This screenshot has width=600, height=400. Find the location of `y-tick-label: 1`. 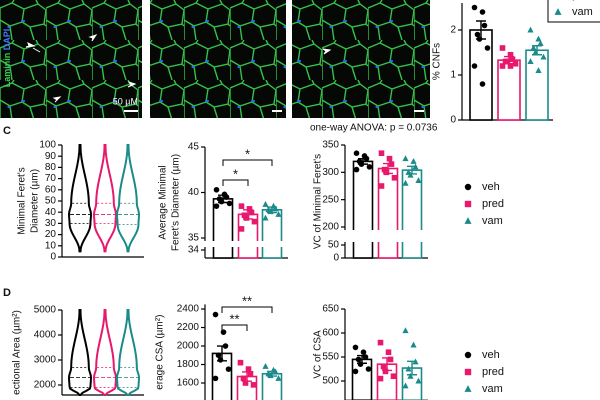

y-tick-label: 1 is located at coordinates (453, 75).